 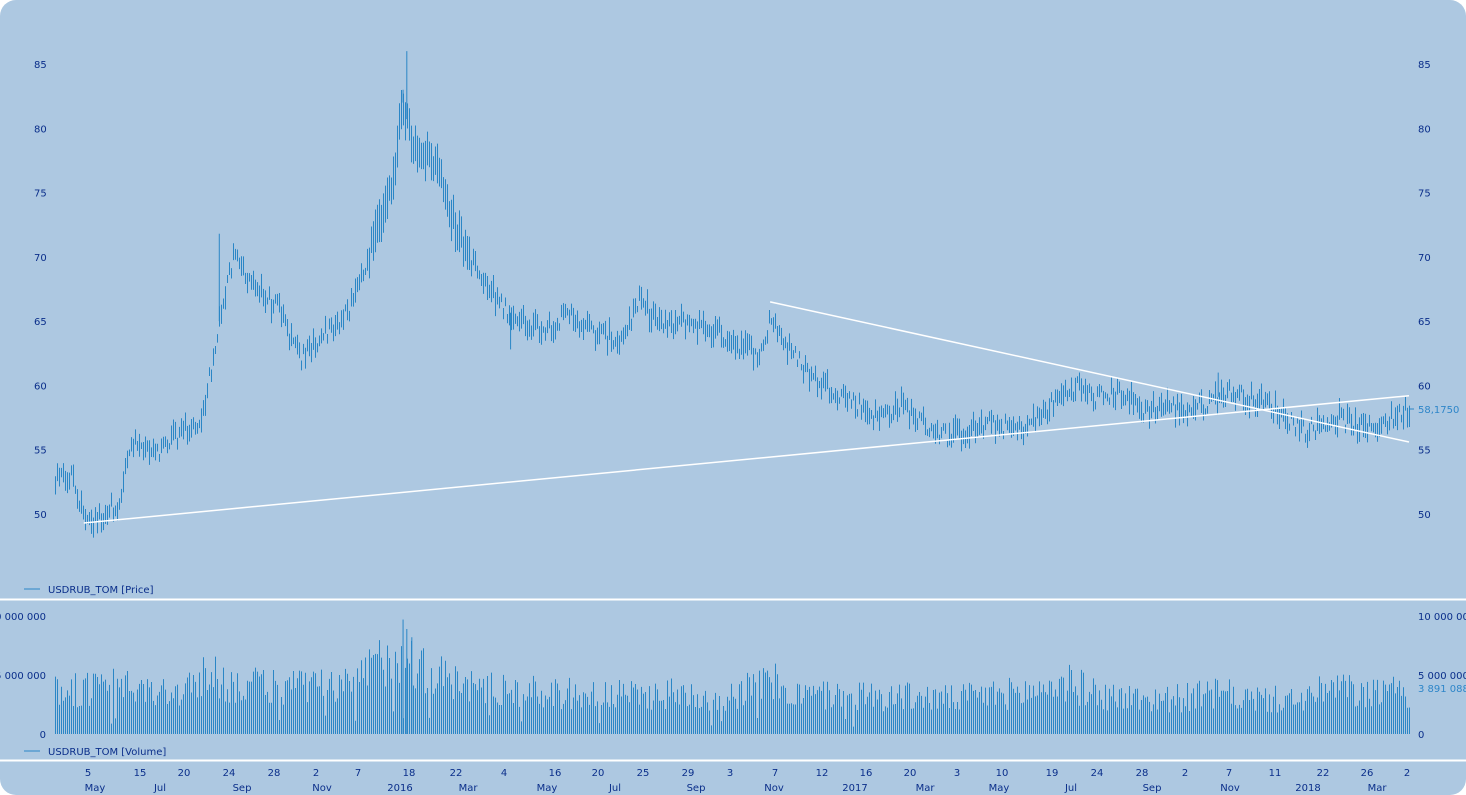 What do you see at coordinates (1442, 689) in the screenshot?
I see `volume-last-value: 3 891 088` at bounding box center [1442, 689].